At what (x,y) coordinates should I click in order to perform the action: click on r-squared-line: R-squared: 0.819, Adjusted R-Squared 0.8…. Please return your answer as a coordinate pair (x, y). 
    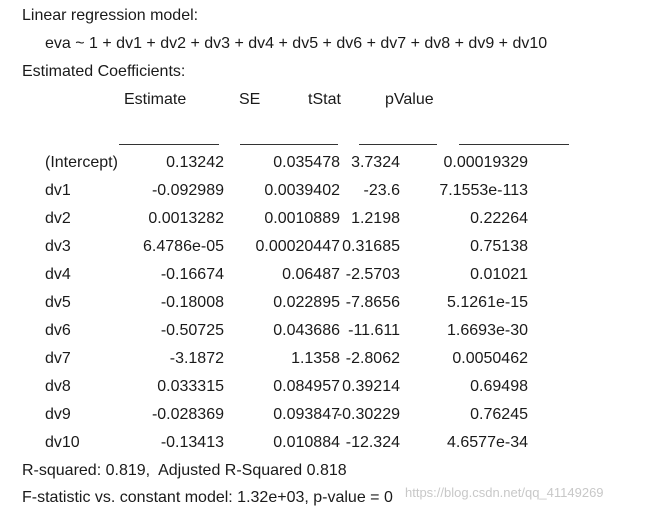
    Looking at the image, I should click on (184, 470).